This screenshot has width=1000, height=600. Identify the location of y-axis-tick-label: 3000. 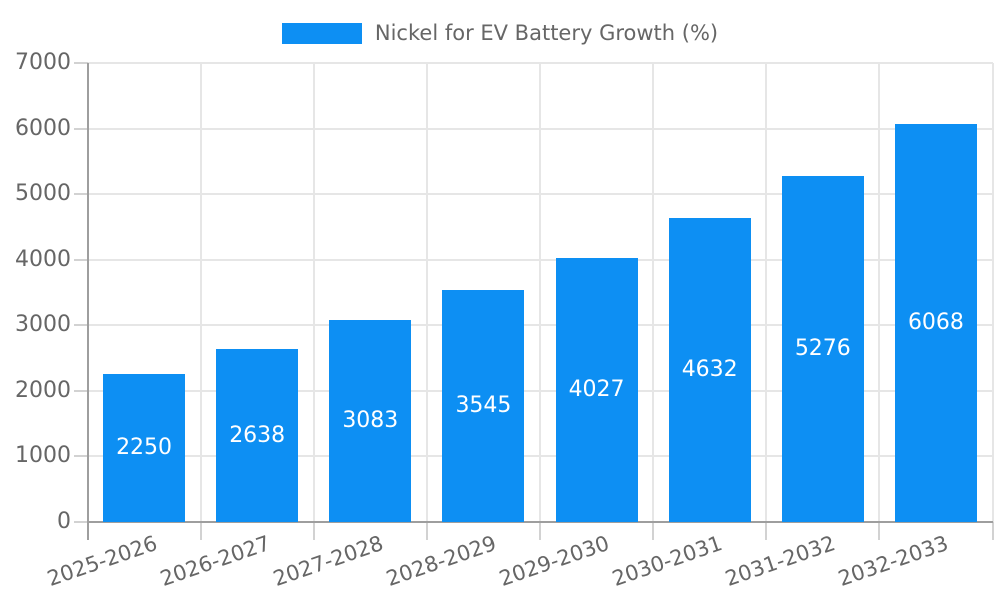
(43, 325).